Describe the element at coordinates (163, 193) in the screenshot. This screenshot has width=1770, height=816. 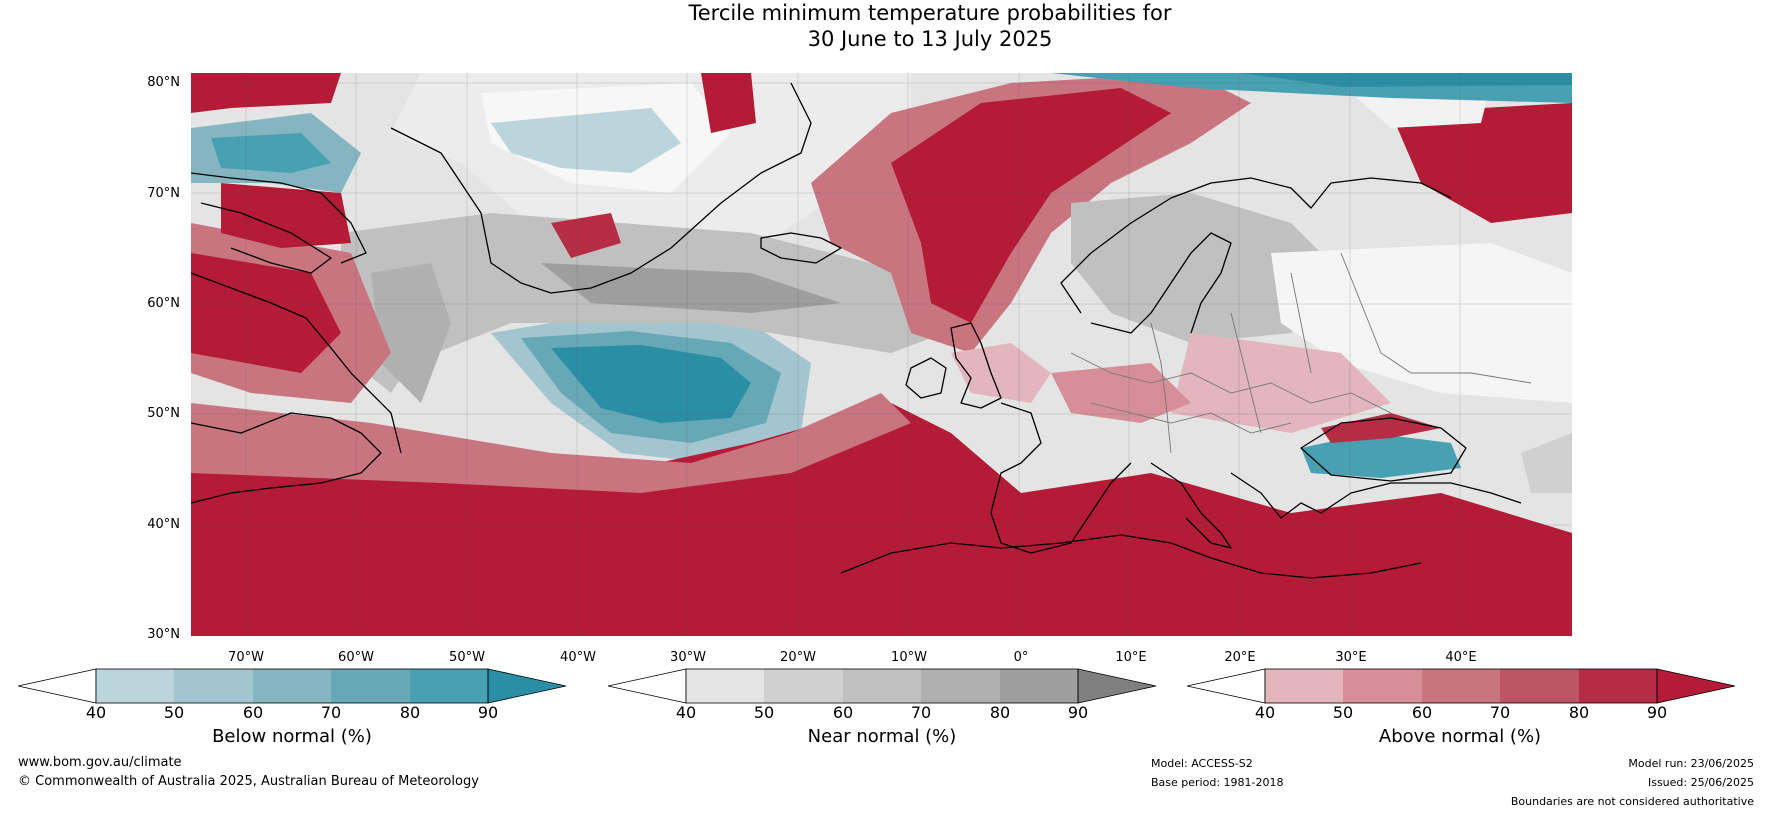
I see `lat-label: 70°N` at that location.